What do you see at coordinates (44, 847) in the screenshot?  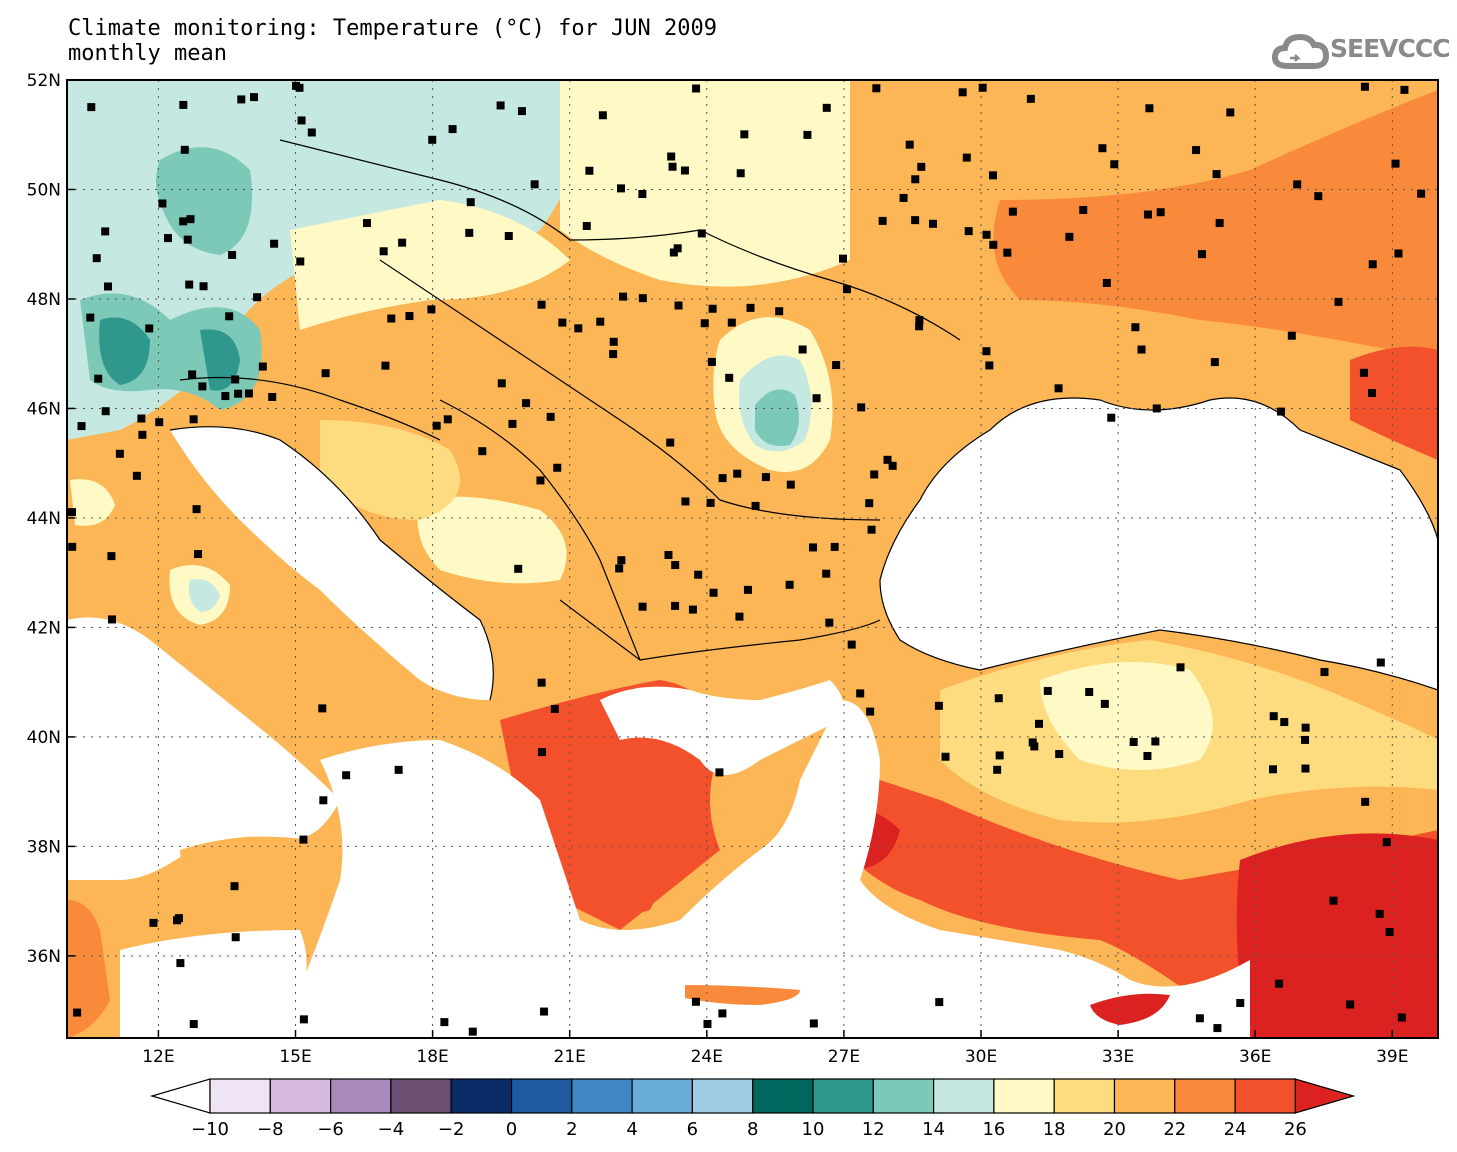 I see `lat-tick-label: 38N` at bounding box center [44, 847].